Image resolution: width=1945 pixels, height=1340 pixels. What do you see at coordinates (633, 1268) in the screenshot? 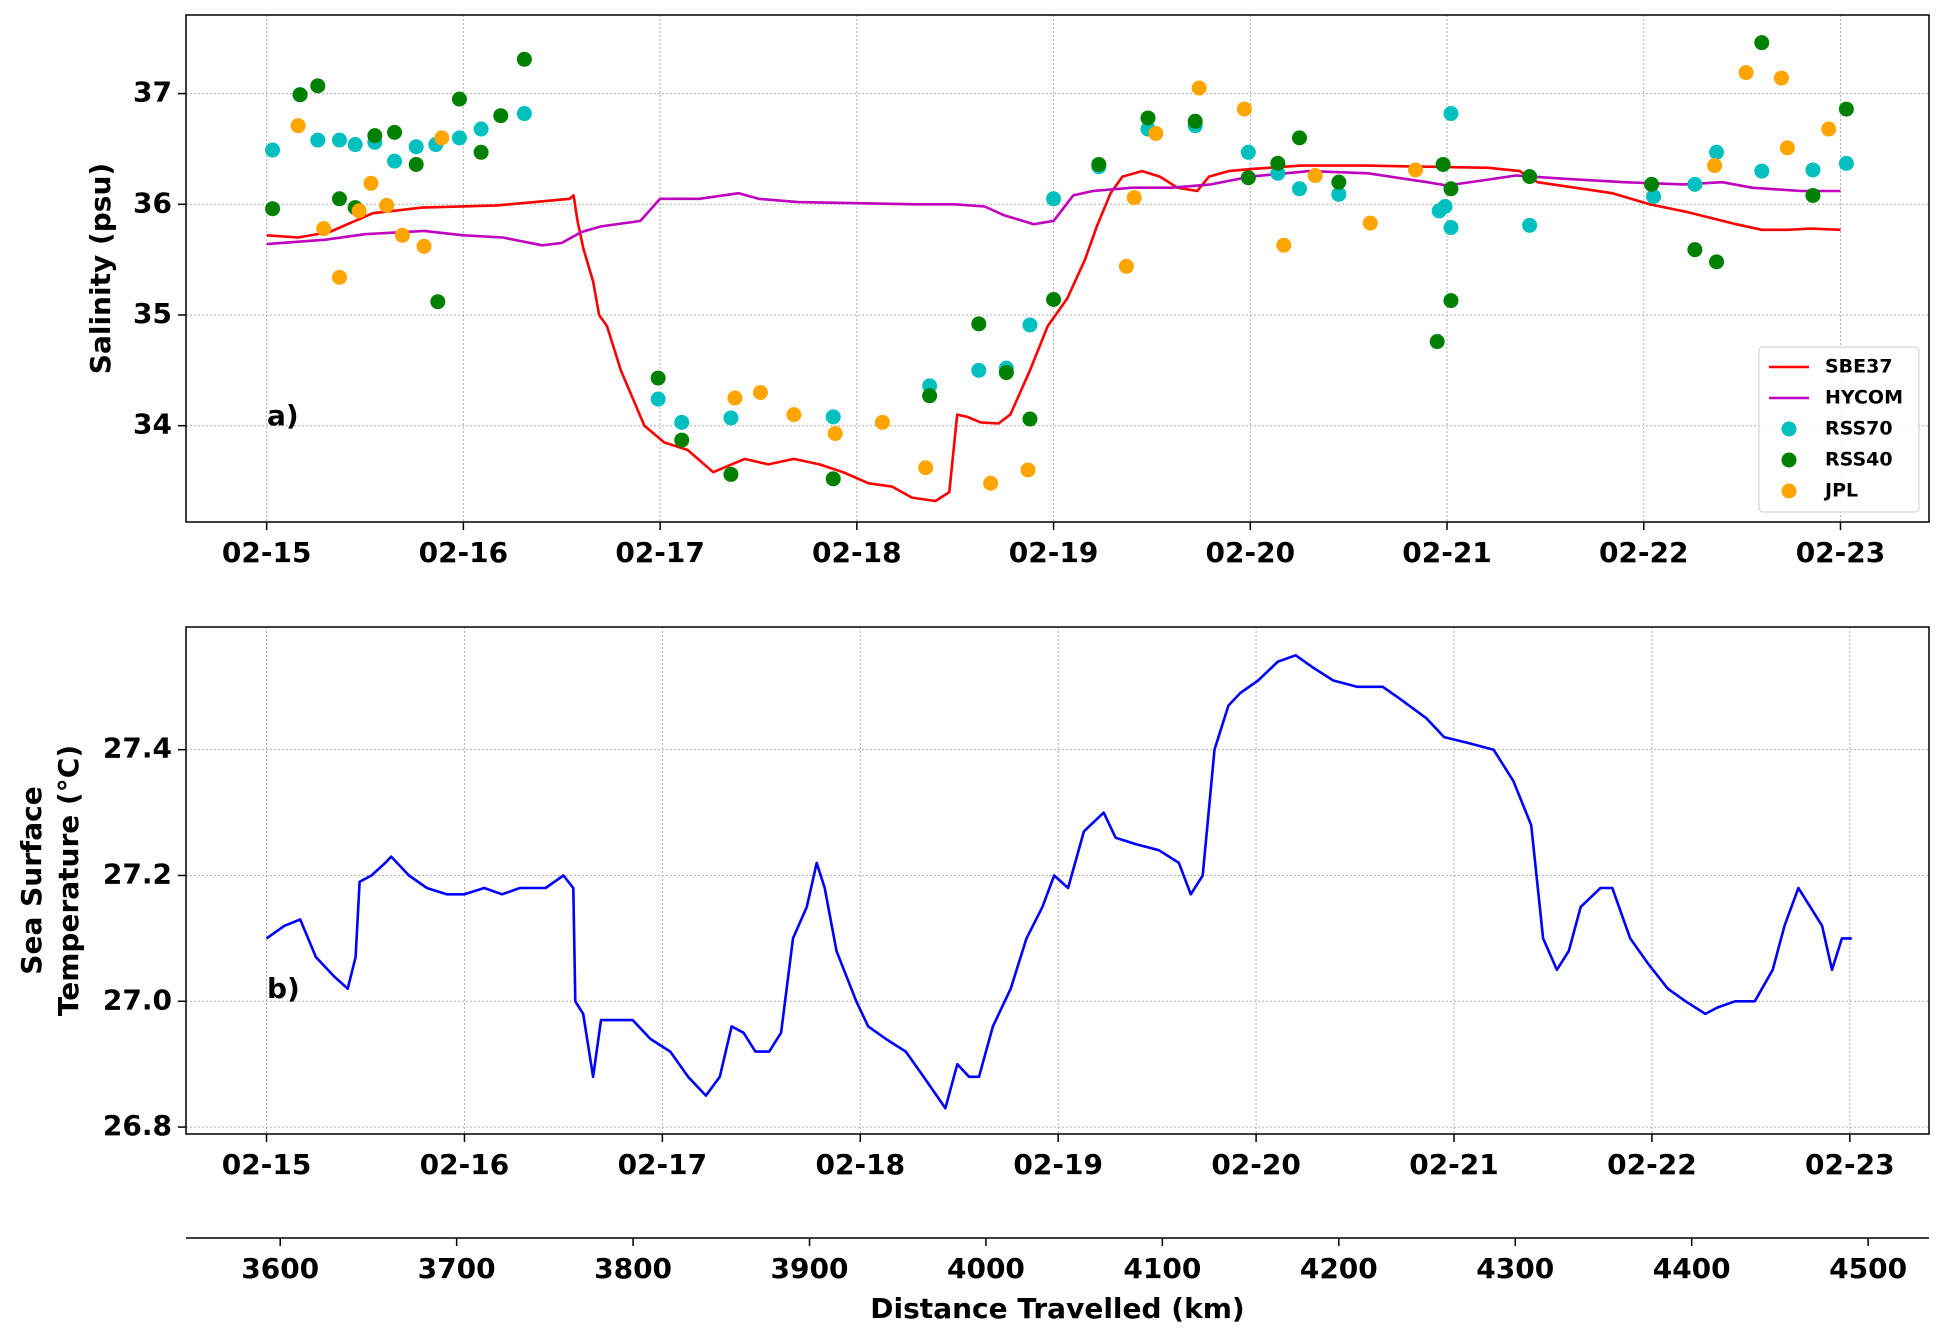
I see `x2-tick-label: 3800` at bounding box center [633, 1268].